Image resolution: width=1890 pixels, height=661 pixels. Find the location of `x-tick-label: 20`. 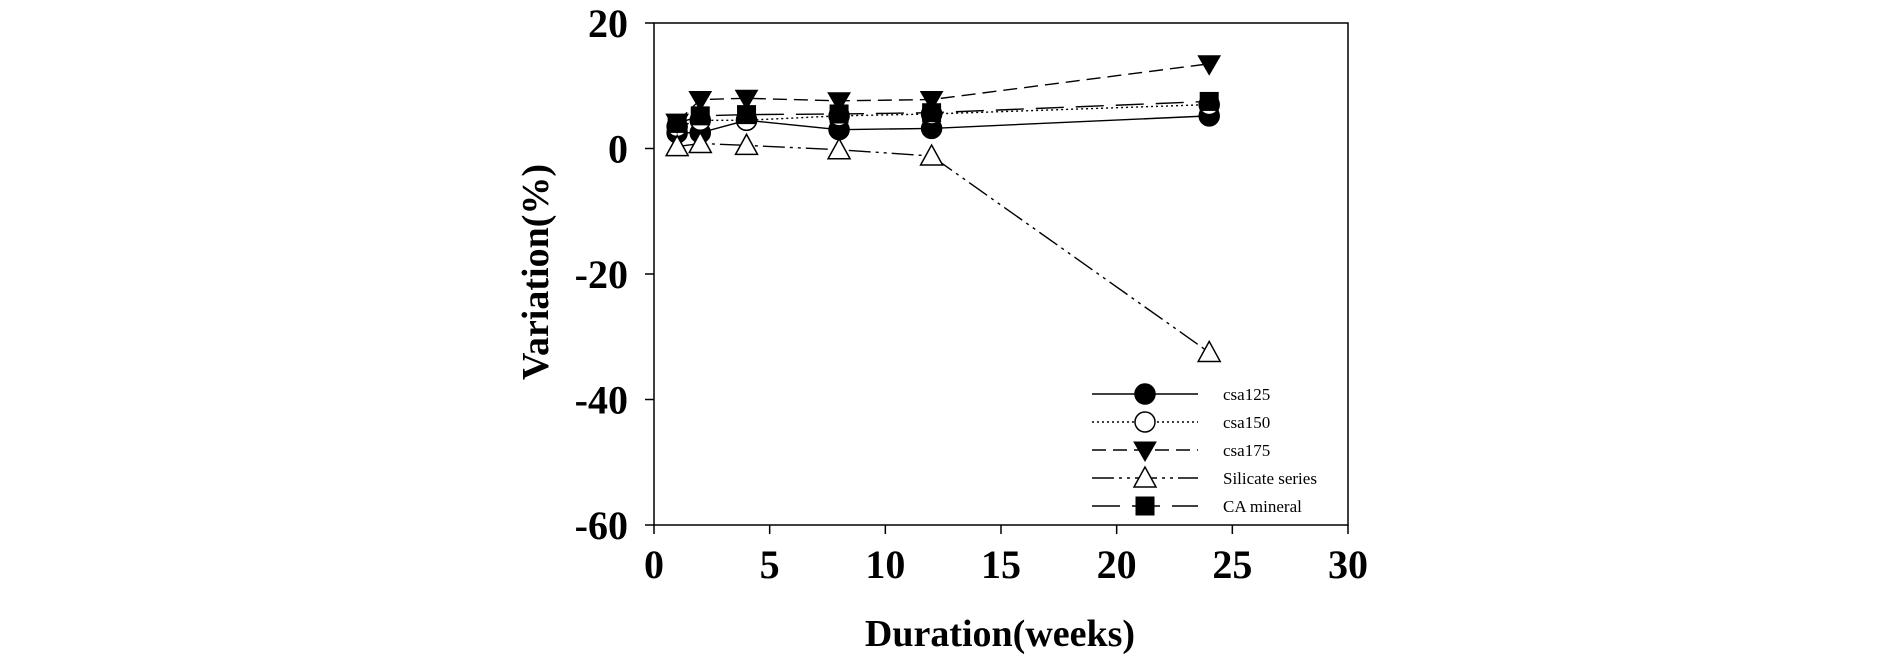

x-tick-label: 20 is located at coordinates (1117, 564).